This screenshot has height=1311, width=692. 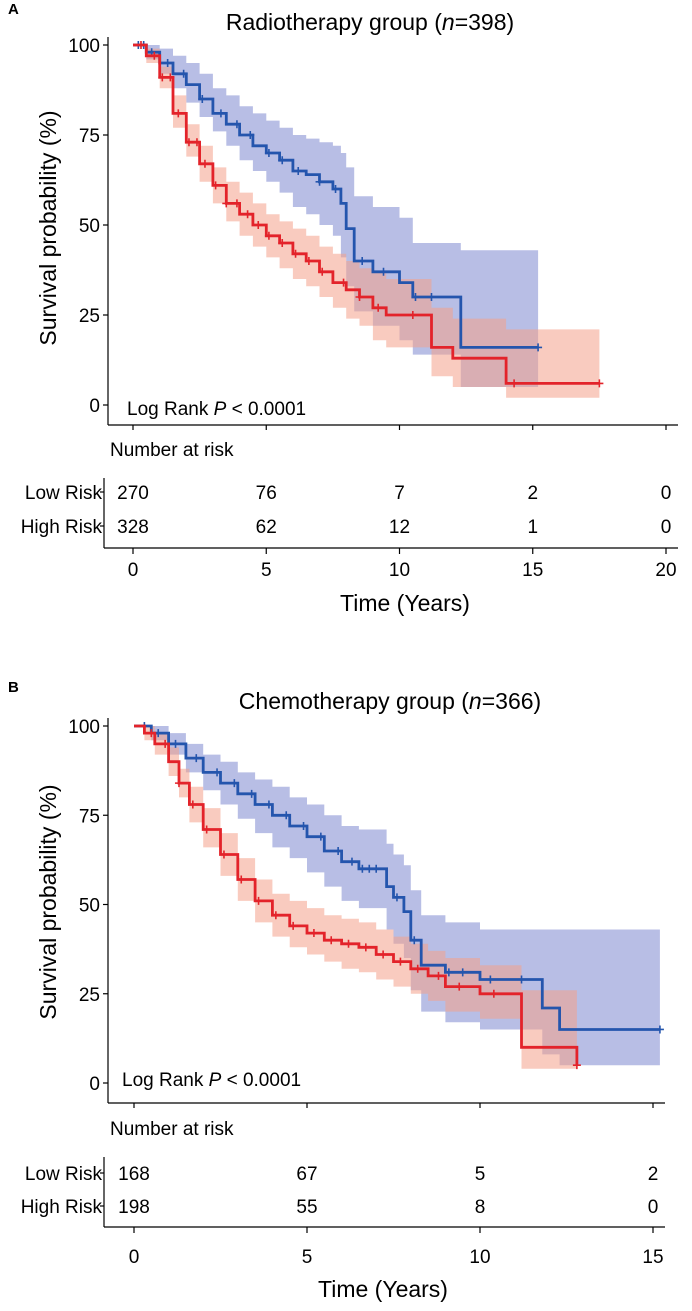 What do you see at coordinates (484, 22) in the screenshot?
I see `chart-title-suffix: =398)` at bounding box center [484, 22].